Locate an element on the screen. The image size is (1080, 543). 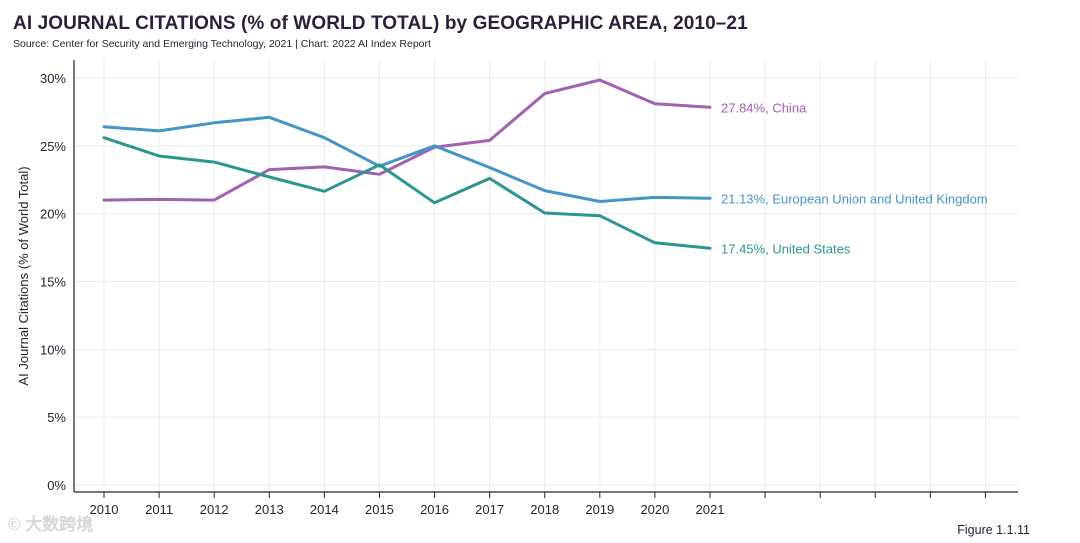
y-tick-label: 0% is located at coordinates (56, 485).